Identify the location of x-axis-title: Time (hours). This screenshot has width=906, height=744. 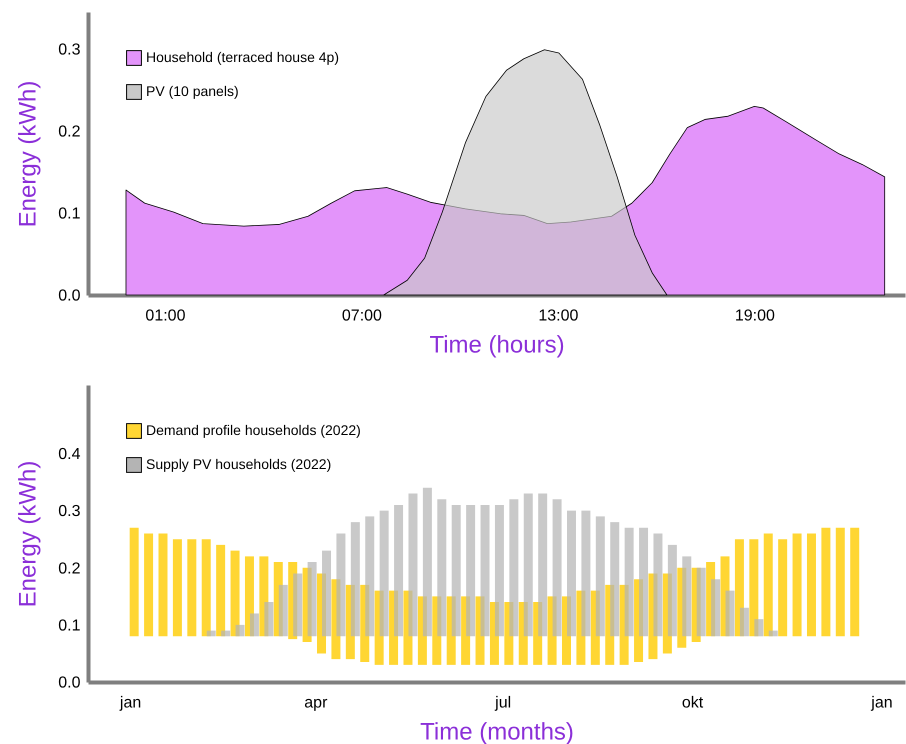
(497, 345).